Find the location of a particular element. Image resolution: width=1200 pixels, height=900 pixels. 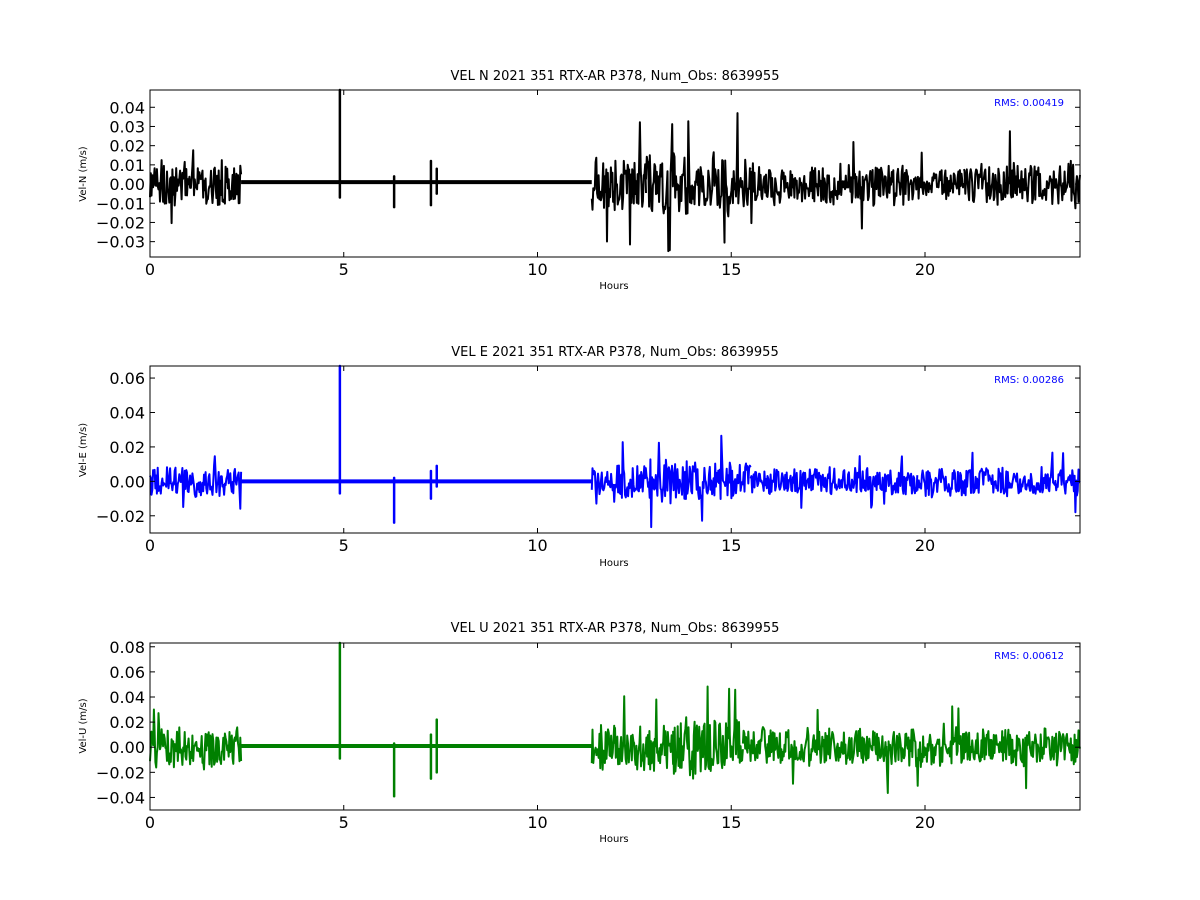

rms-annotation: RMS: 0.00286 is located at coordinates (1029, 380).